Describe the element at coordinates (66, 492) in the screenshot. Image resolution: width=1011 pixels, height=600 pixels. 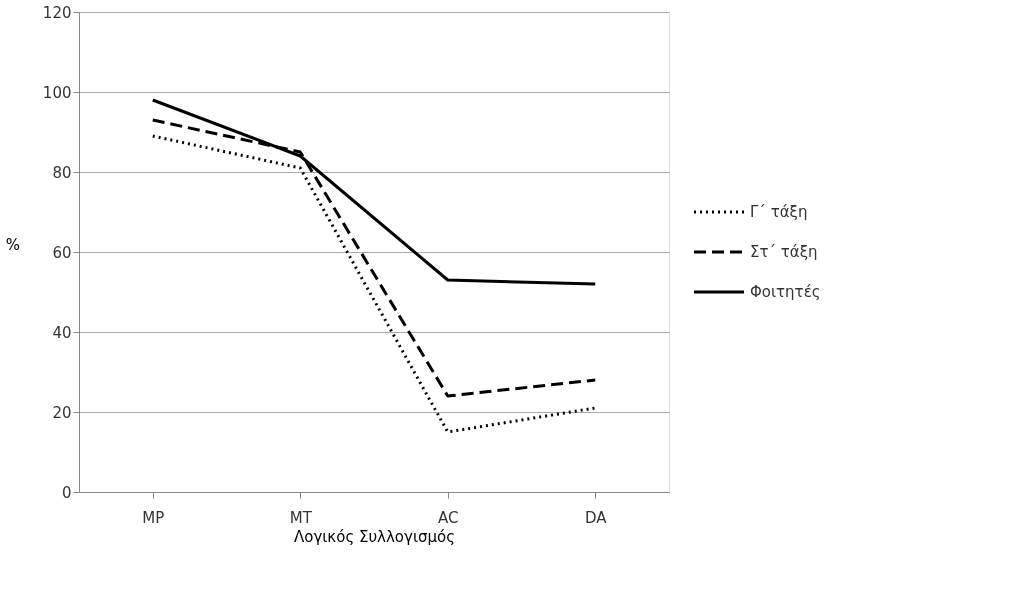
I see `y-tick-label: 0` at that location.